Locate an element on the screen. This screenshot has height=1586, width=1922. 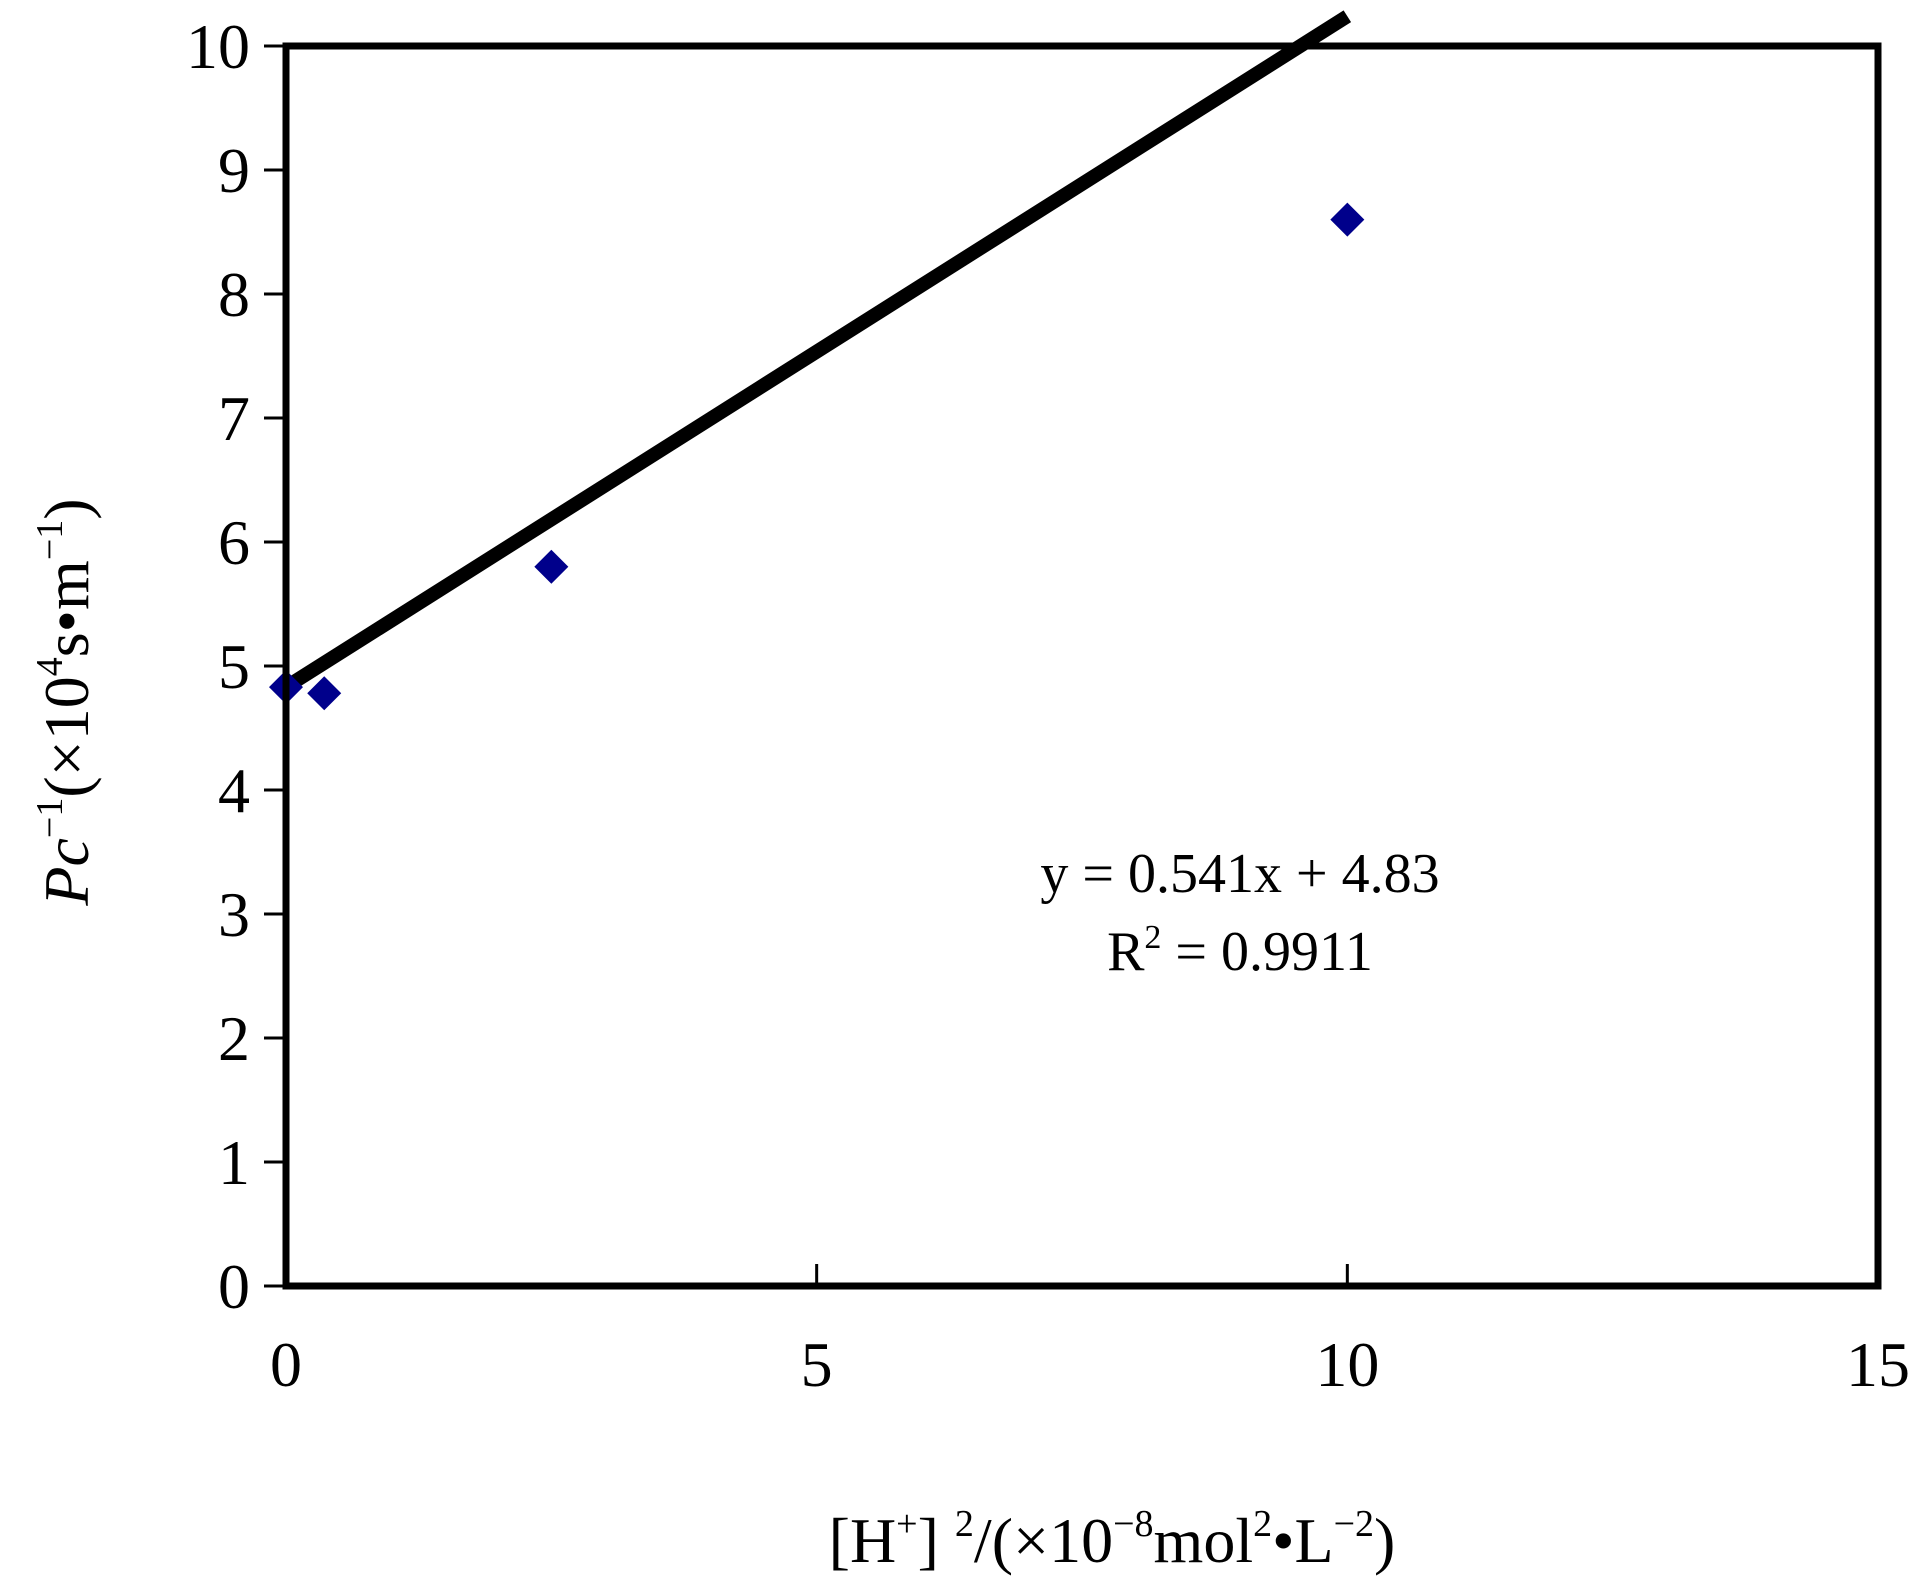
y-tick-label: 7 is located at coordinates (234, 418).